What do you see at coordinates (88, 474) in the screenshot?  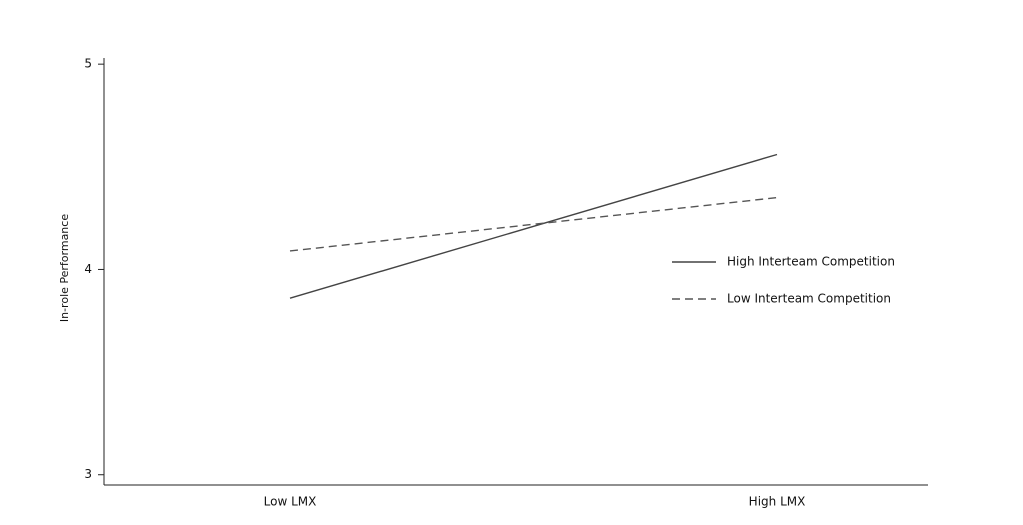 I see `y-tick-label: 3` at bounding box center [88, 474].